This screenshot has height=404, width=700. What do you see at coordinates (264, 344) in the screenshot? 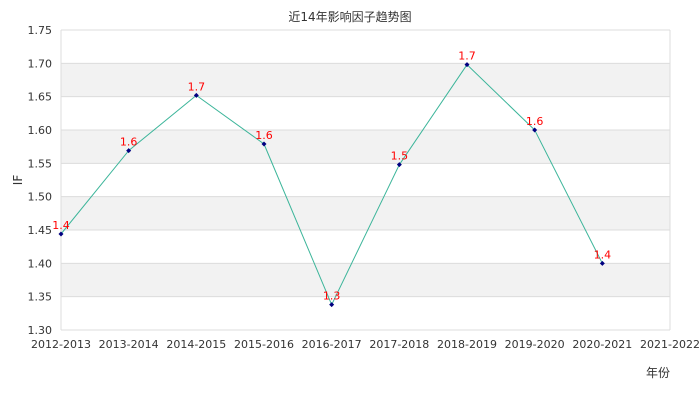
I see `x-tick-label: 2015-2016` at bounding box center [264, 344].